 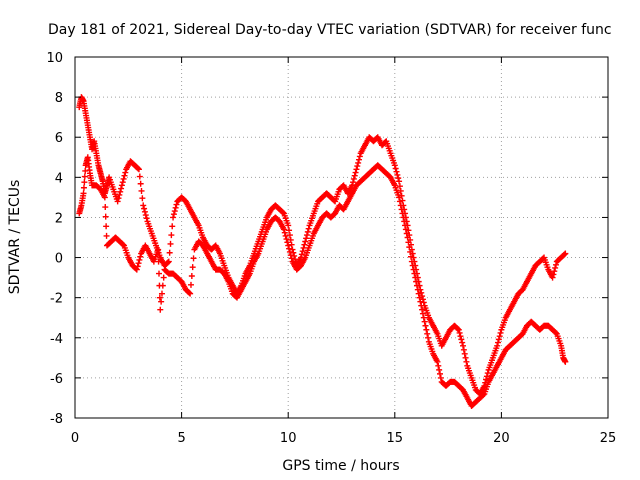 I want to click on y-tick-label: -8, so click(x=56, y=419).